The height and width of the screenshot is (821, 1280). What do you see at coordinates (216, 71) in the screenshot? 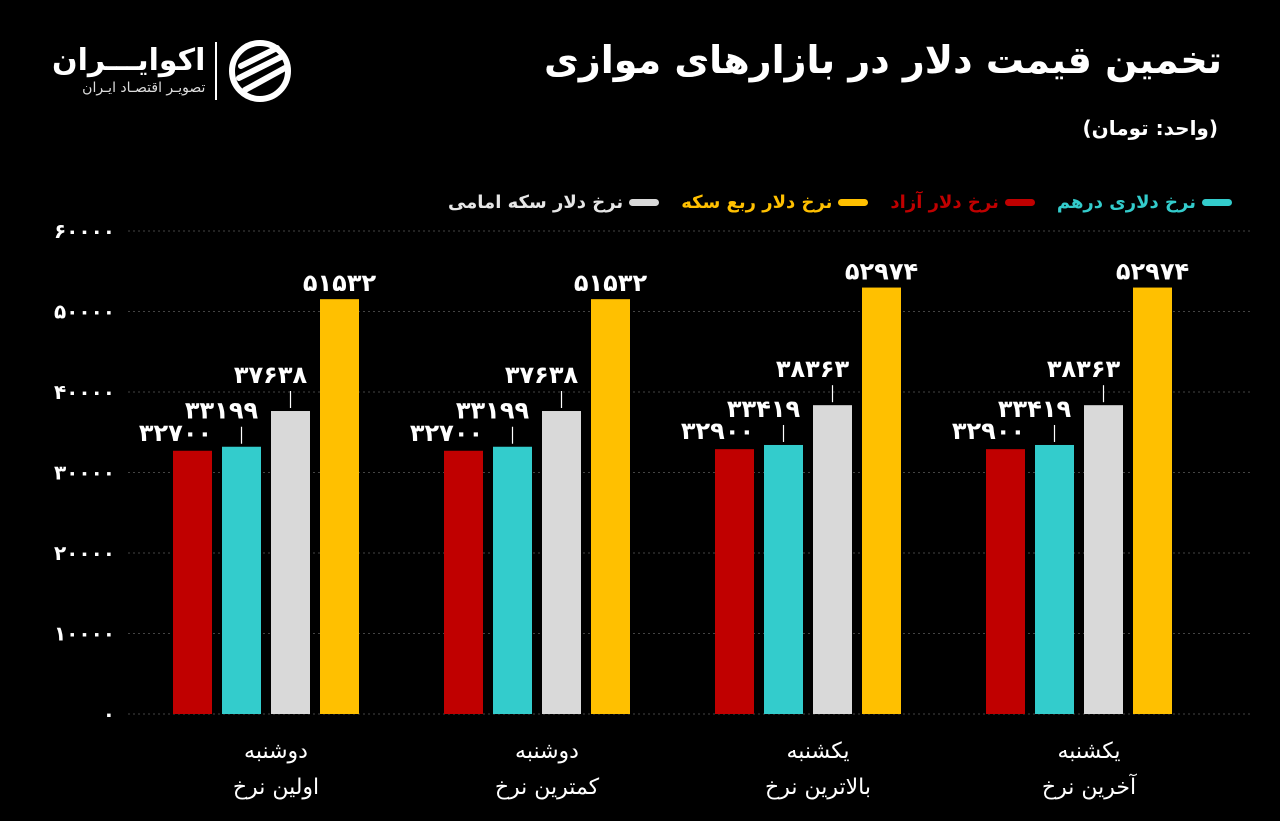
I see `logo-separator` at bounding box center [216, 71].